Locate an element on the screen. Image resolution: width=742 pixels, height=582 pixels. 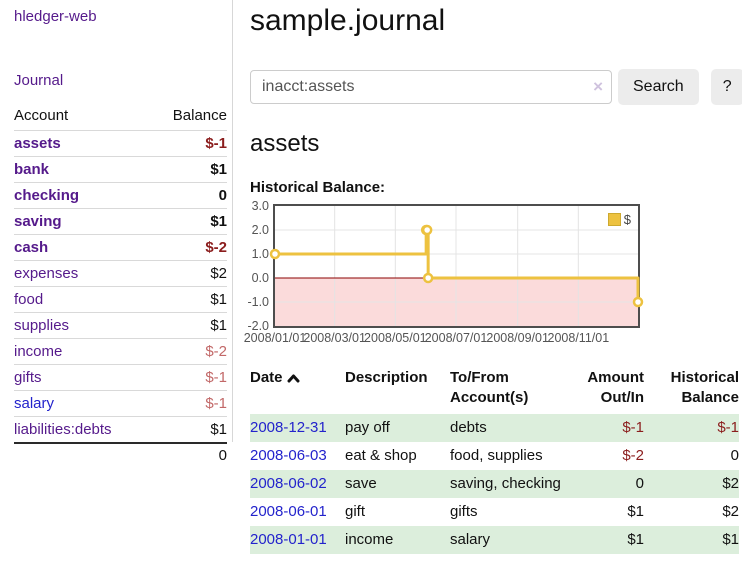
transaction-date-link: 2008-01-01 is located at coordinates (288, 539).